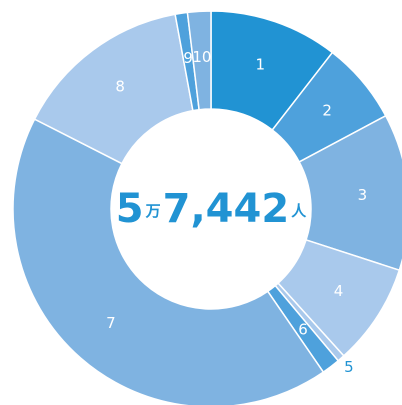  Describe the element at coordinates (111, 323) in the screenshot. I see `segment-label: 7` at that location.